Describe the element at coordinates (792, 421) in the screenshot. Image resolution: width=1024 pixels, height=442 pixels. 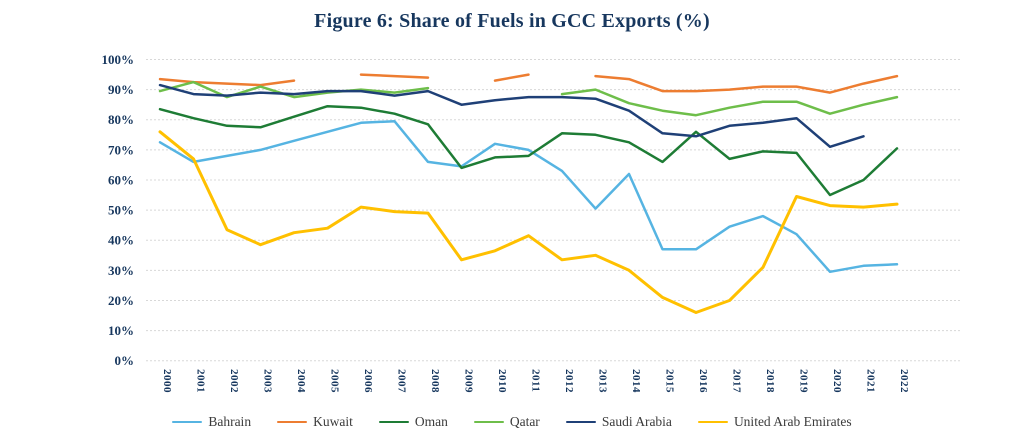
I see `legend-label-united-arab-emirates: United Arab Emirates` at that location.